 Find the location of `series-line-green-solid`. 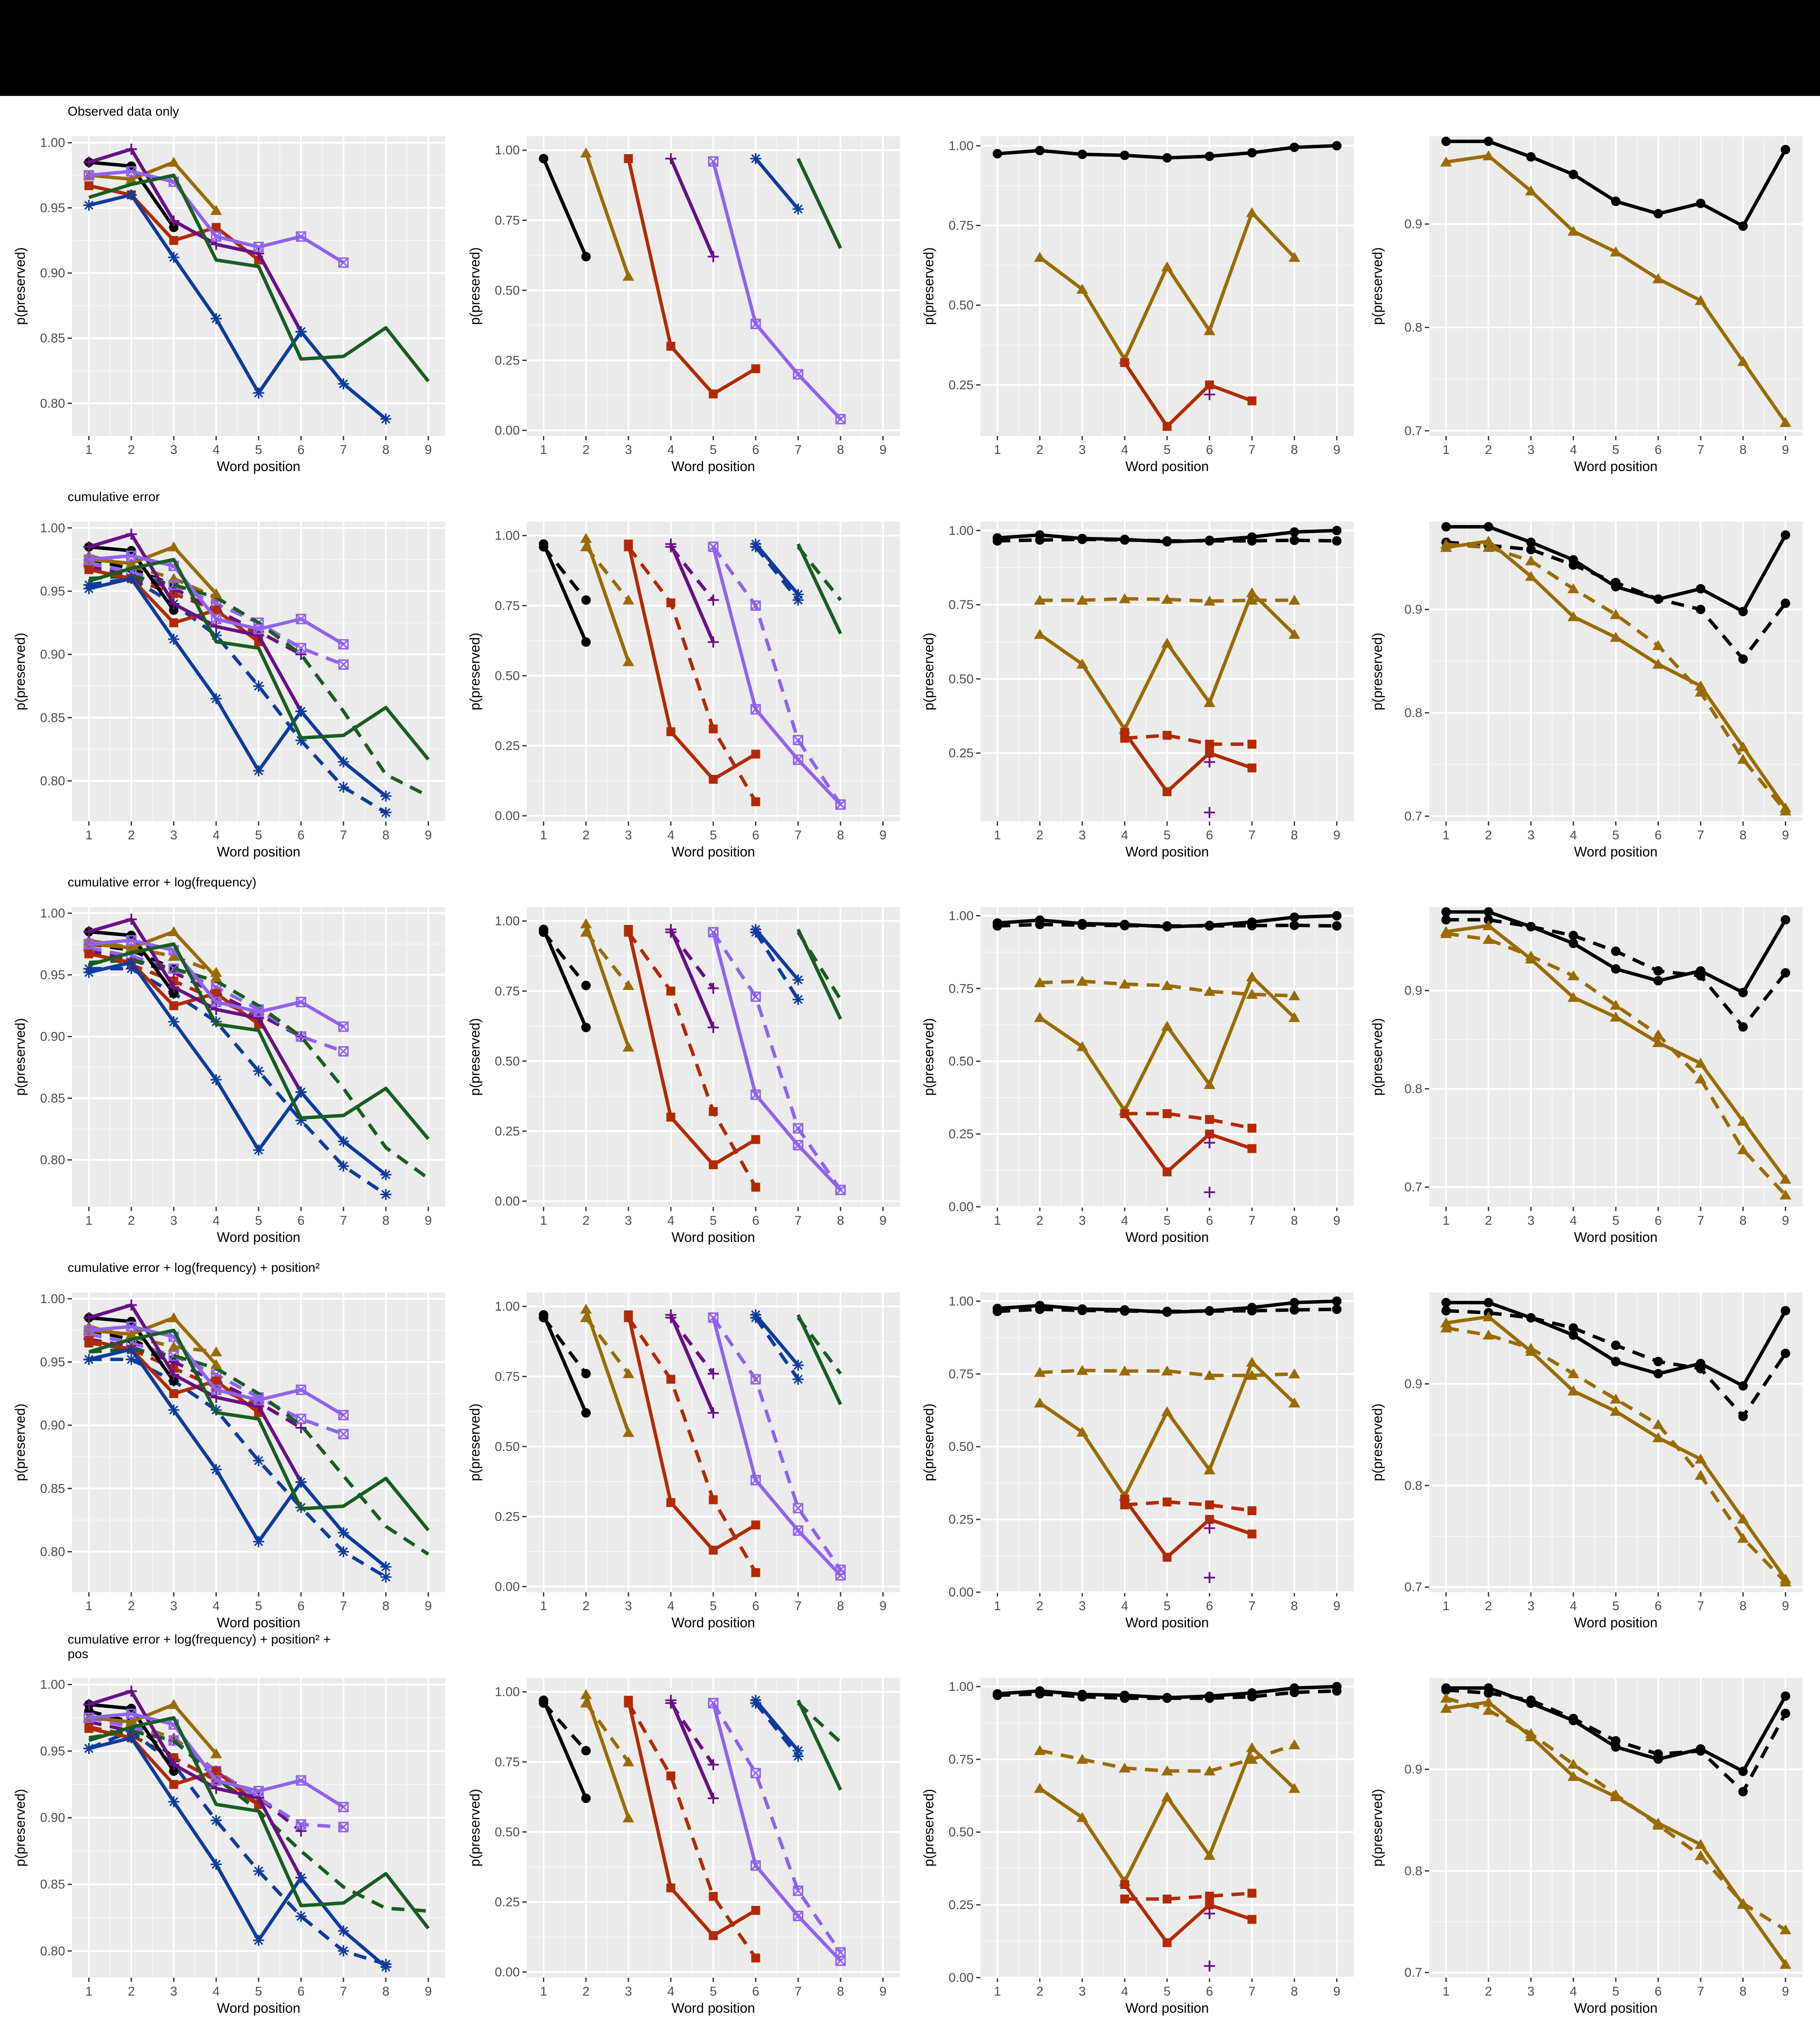

series-line-green-solid is located at coordinates (819, 974).